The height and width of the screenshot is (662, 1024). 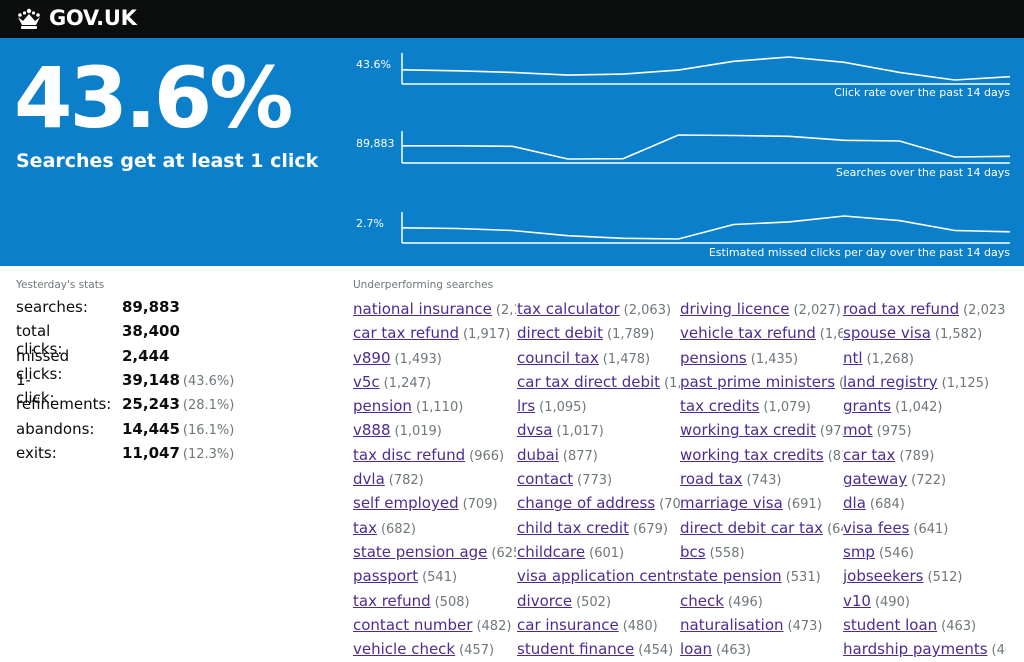 I want to click on search-term-link: visa application centre, so click(x=598, y=576).